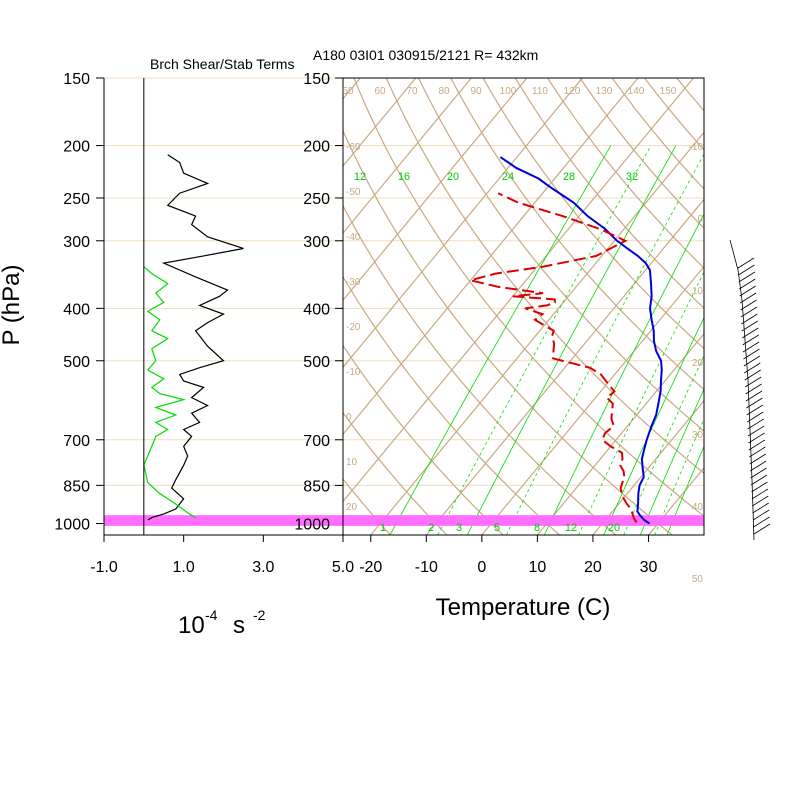 This screenshot has width=800, height=800. I want to click on left-y-tick-label: 300, so click(76, 242).